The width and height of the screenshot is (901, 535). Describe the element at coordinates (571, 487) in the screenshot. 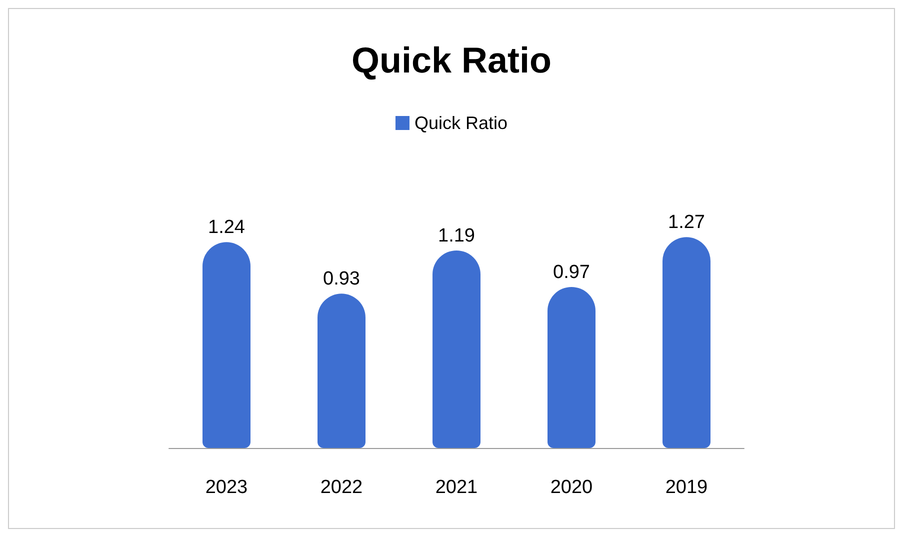

I see `x-tick-label: 2020` at that location.